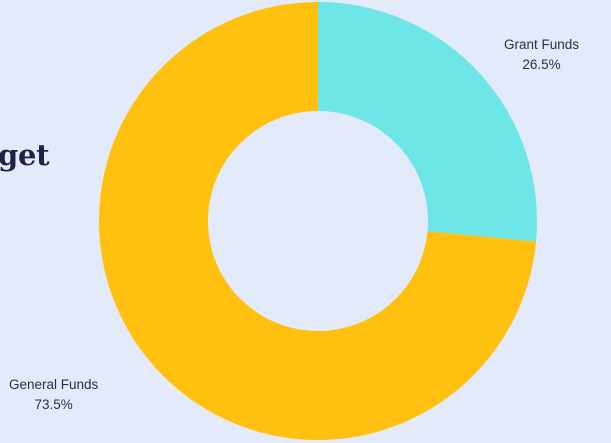 This screenshot has width=611, height=443. I want to click on slice-label-general-funds: General Funds 73.5%, so click(53, 395).